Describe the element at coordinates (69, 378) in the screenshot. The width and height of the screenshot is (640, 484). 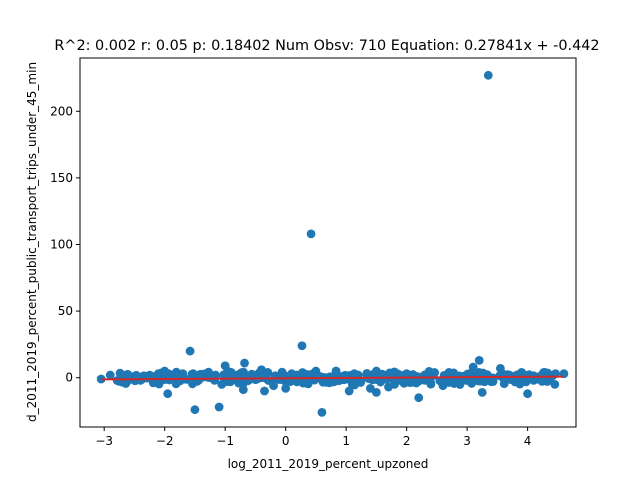
I see `y-tick-label: 0` at that location.